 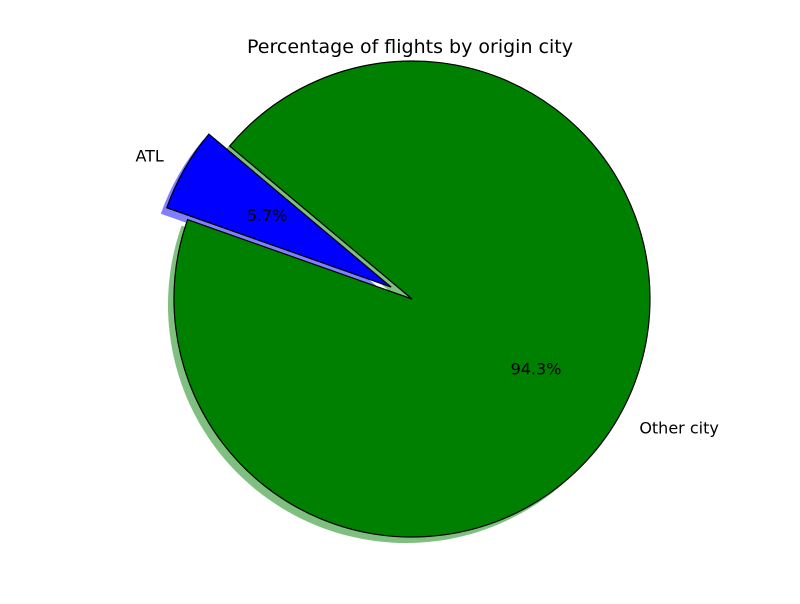 What do you see at coordinates (267, 215) in the screenshot?
I see `percent-label-atl: 5.7%` at bounding box center [267, 215].